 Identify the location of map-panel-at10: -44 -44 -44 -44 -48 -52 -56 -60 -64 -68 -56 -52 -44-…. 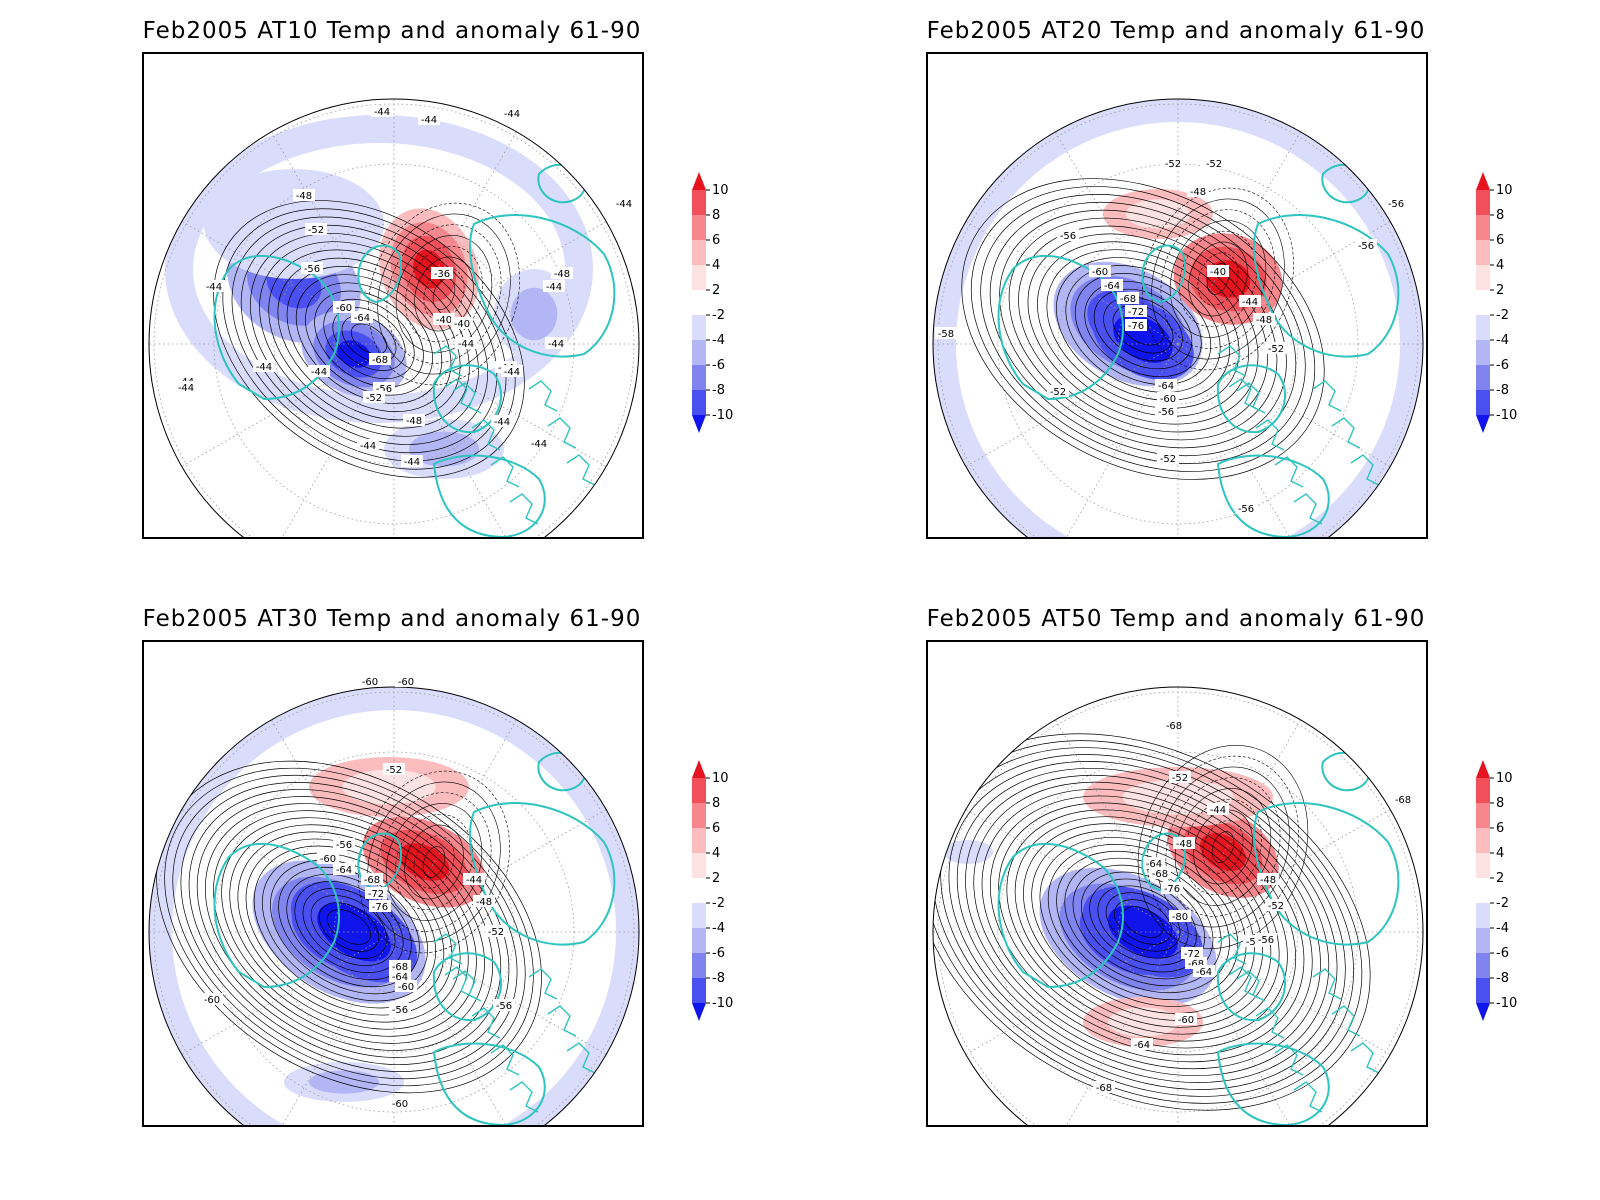
(393, 295).